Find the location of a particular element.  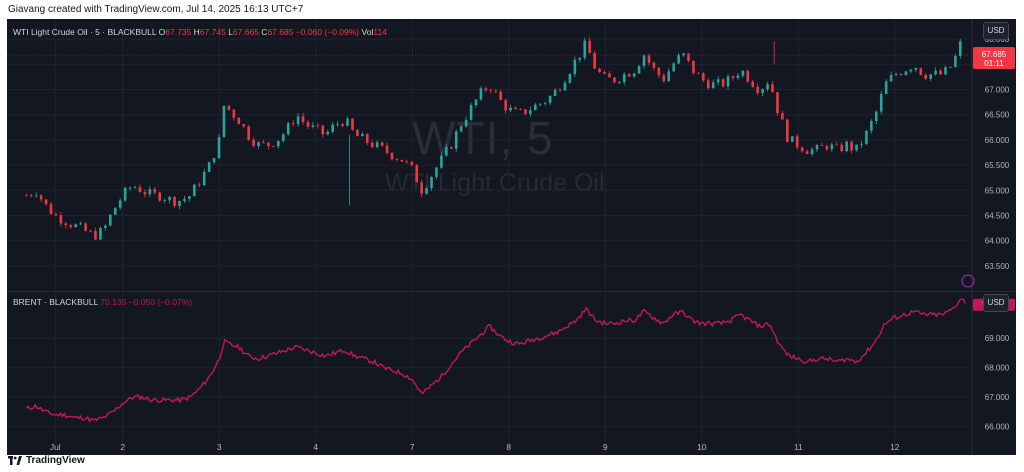

tradingview-logo-icon is located at coordinates (15, 460).